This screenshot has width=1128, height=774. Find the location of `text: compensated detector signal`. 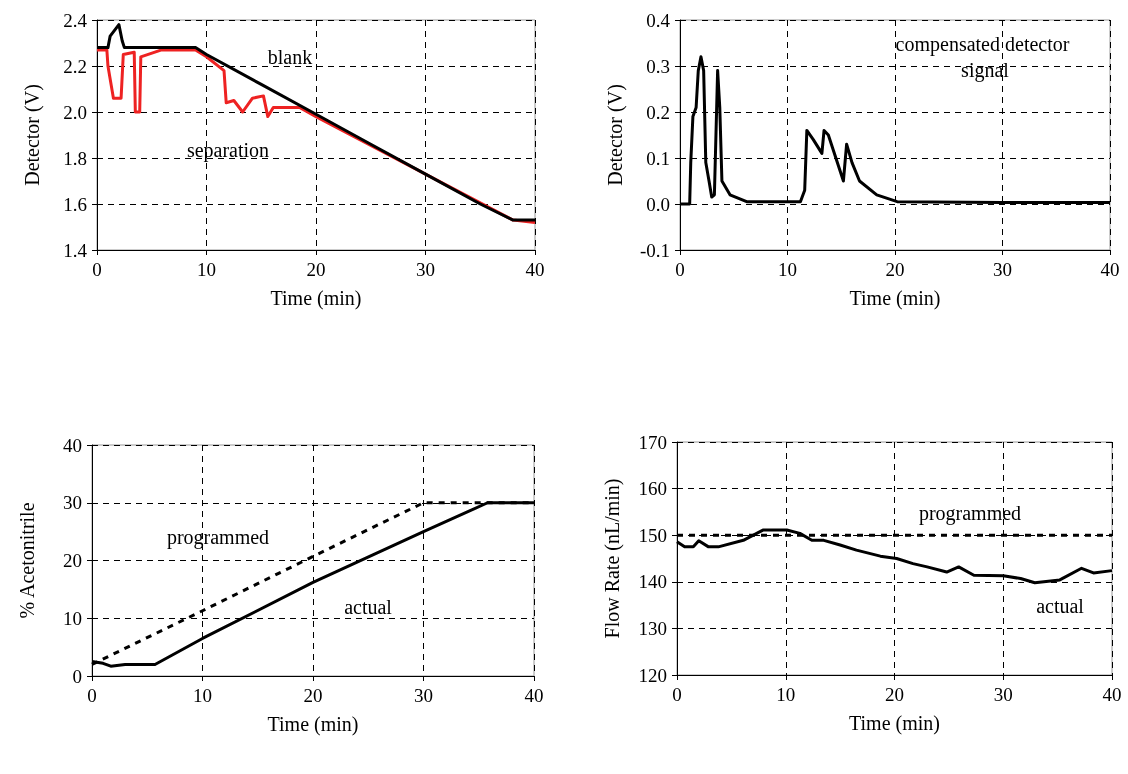

text: compensated detector signal is located at coordinates (985, 57).